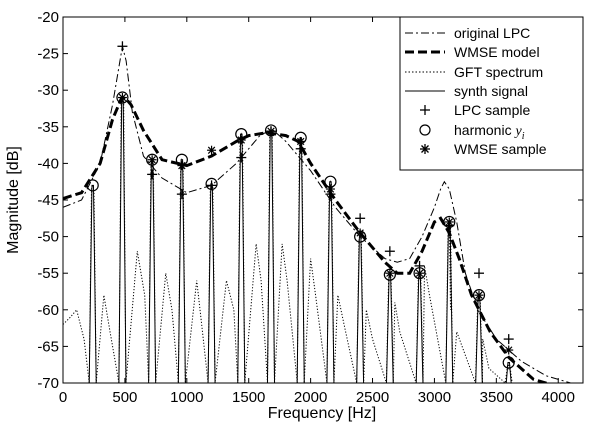  Describe the element at coordinates (48, 200) in the screenshot. I see `y-tick-label: -45` at that location.